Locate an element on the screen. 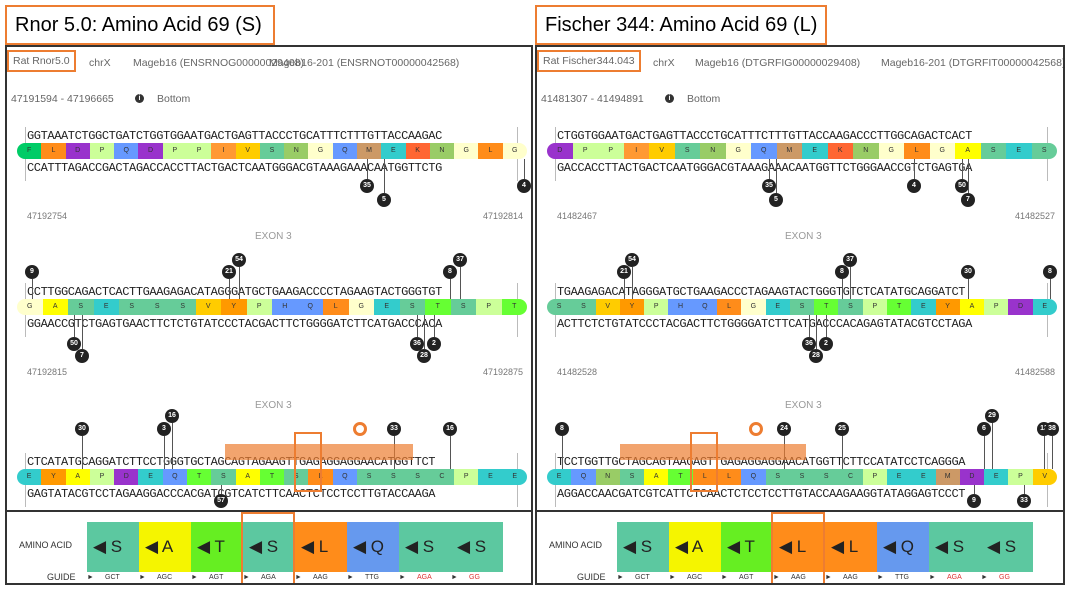 Image resolution: width=1071 pixels, height=593 pixels. guide-codon: AGA is located at coordinates (268, 577).